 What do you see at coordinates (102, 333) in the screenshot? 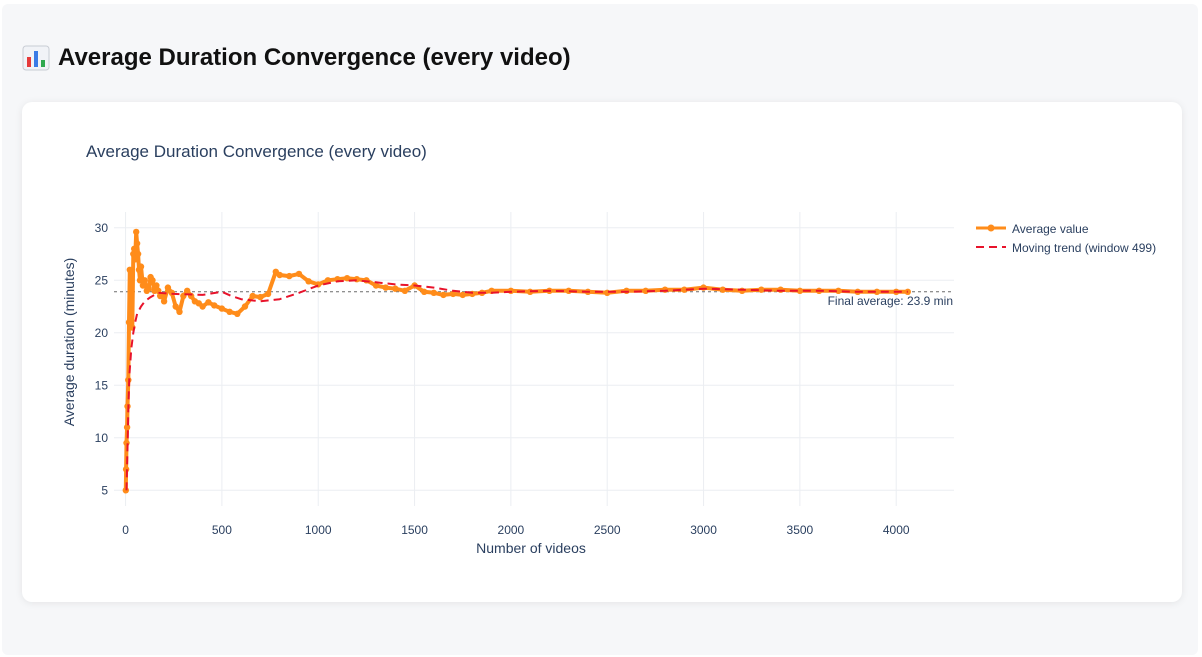
I see `y-tick-label: 20` at bounding box center [102, 333].